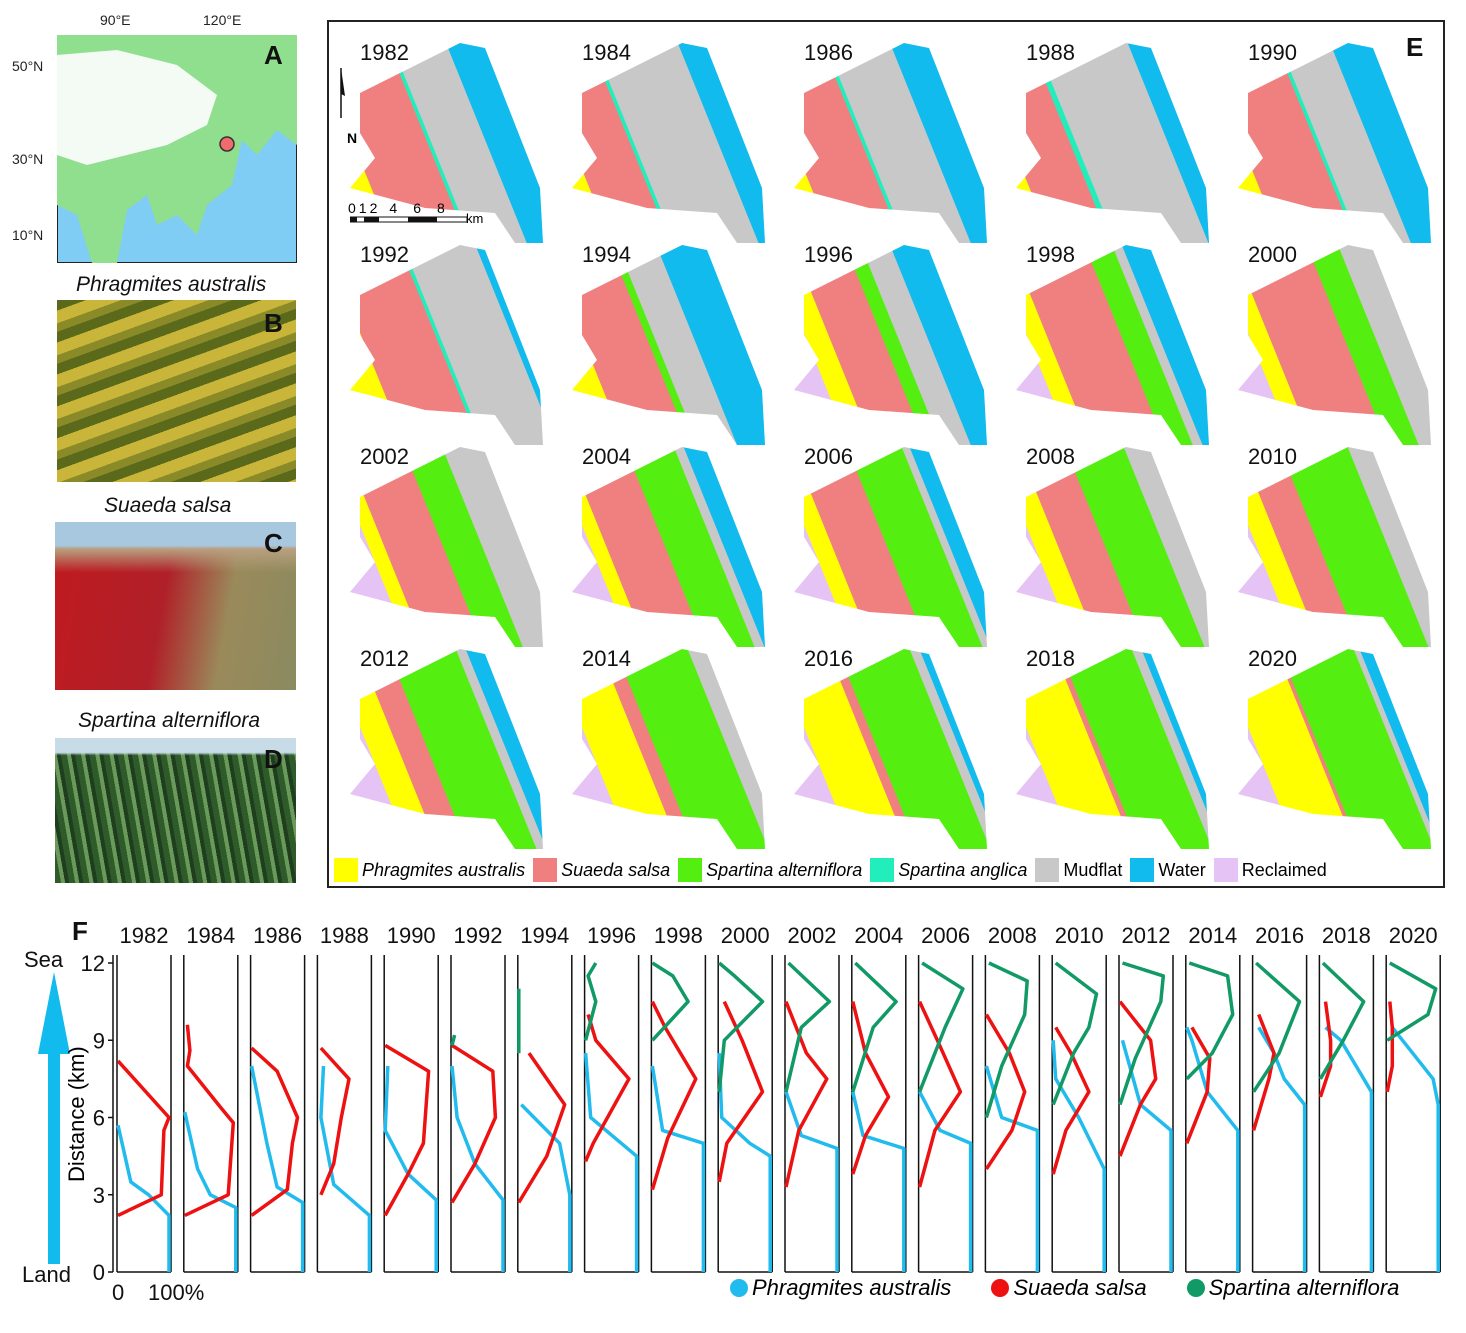 The height and width of the screenshot is (1333, 1466). What do you see at coordinates (475, 218) in the screenshot?
I see `scale-unit: km` at bounding box center [475, 218].